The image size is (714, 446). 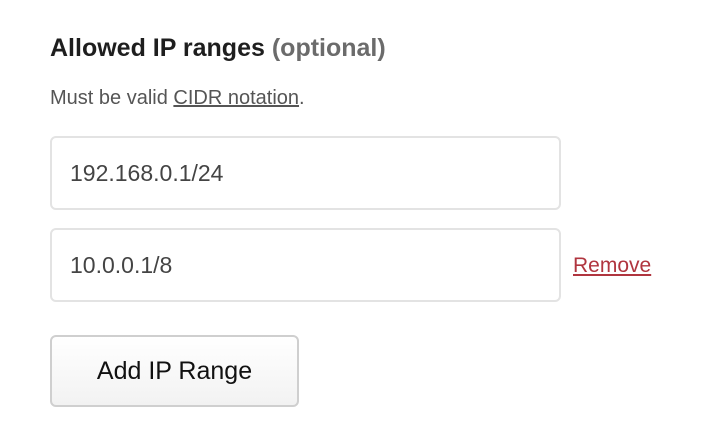 I want to click on hint-prefix: Must be valid, so click(x=112, y=98).